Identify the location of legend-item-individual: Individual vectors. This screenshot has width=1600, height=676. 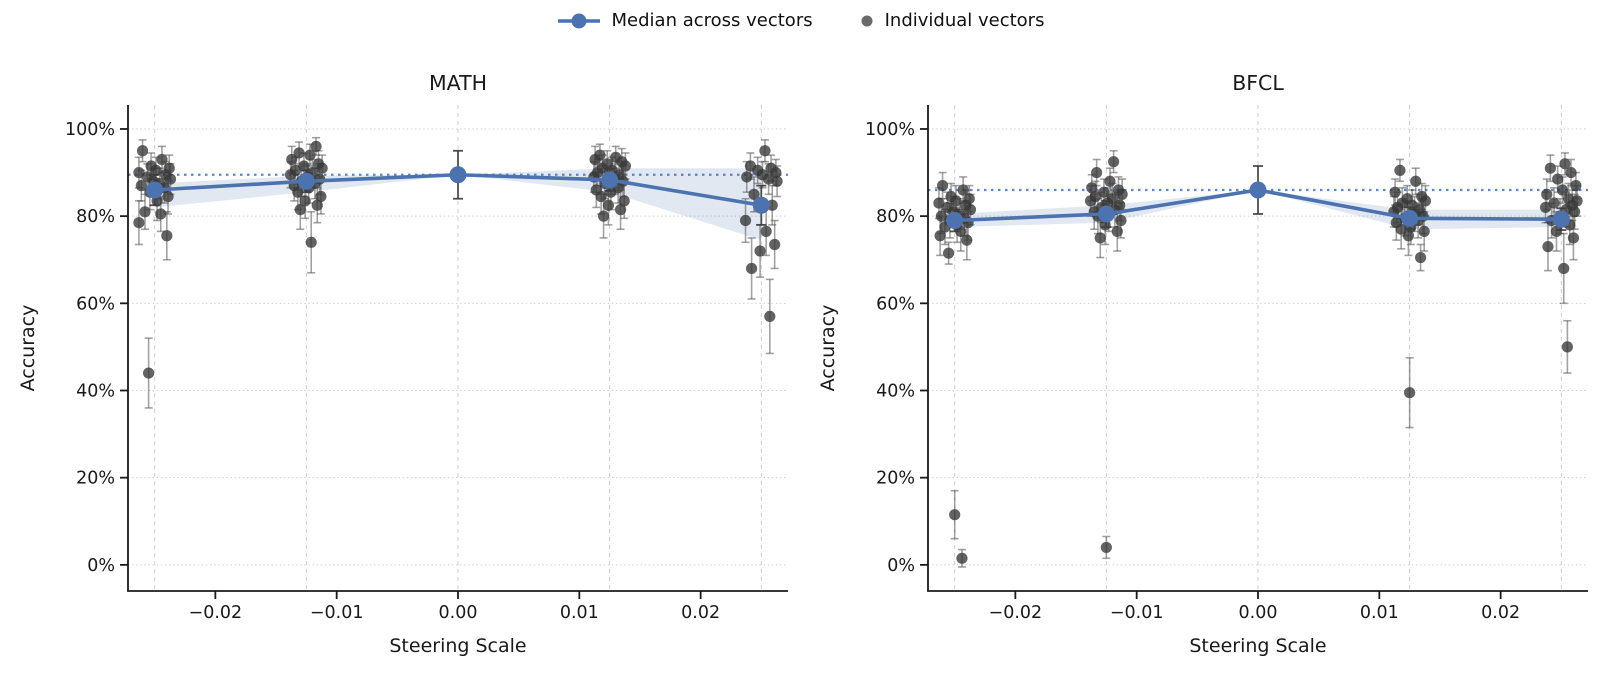
(952, 20).